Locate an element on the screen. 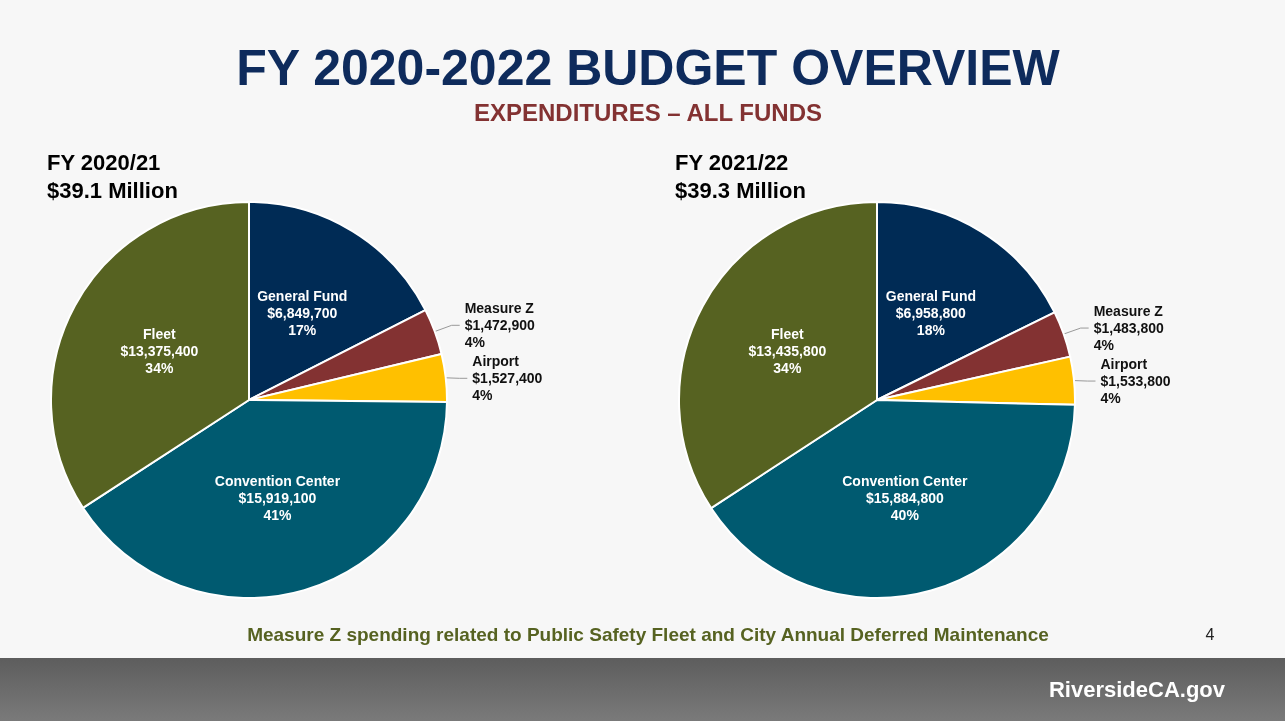  text: Measure Z spending related to Public Safety Fleet and City Annual Deferred Maintenance is located at coordinates (648, 634).